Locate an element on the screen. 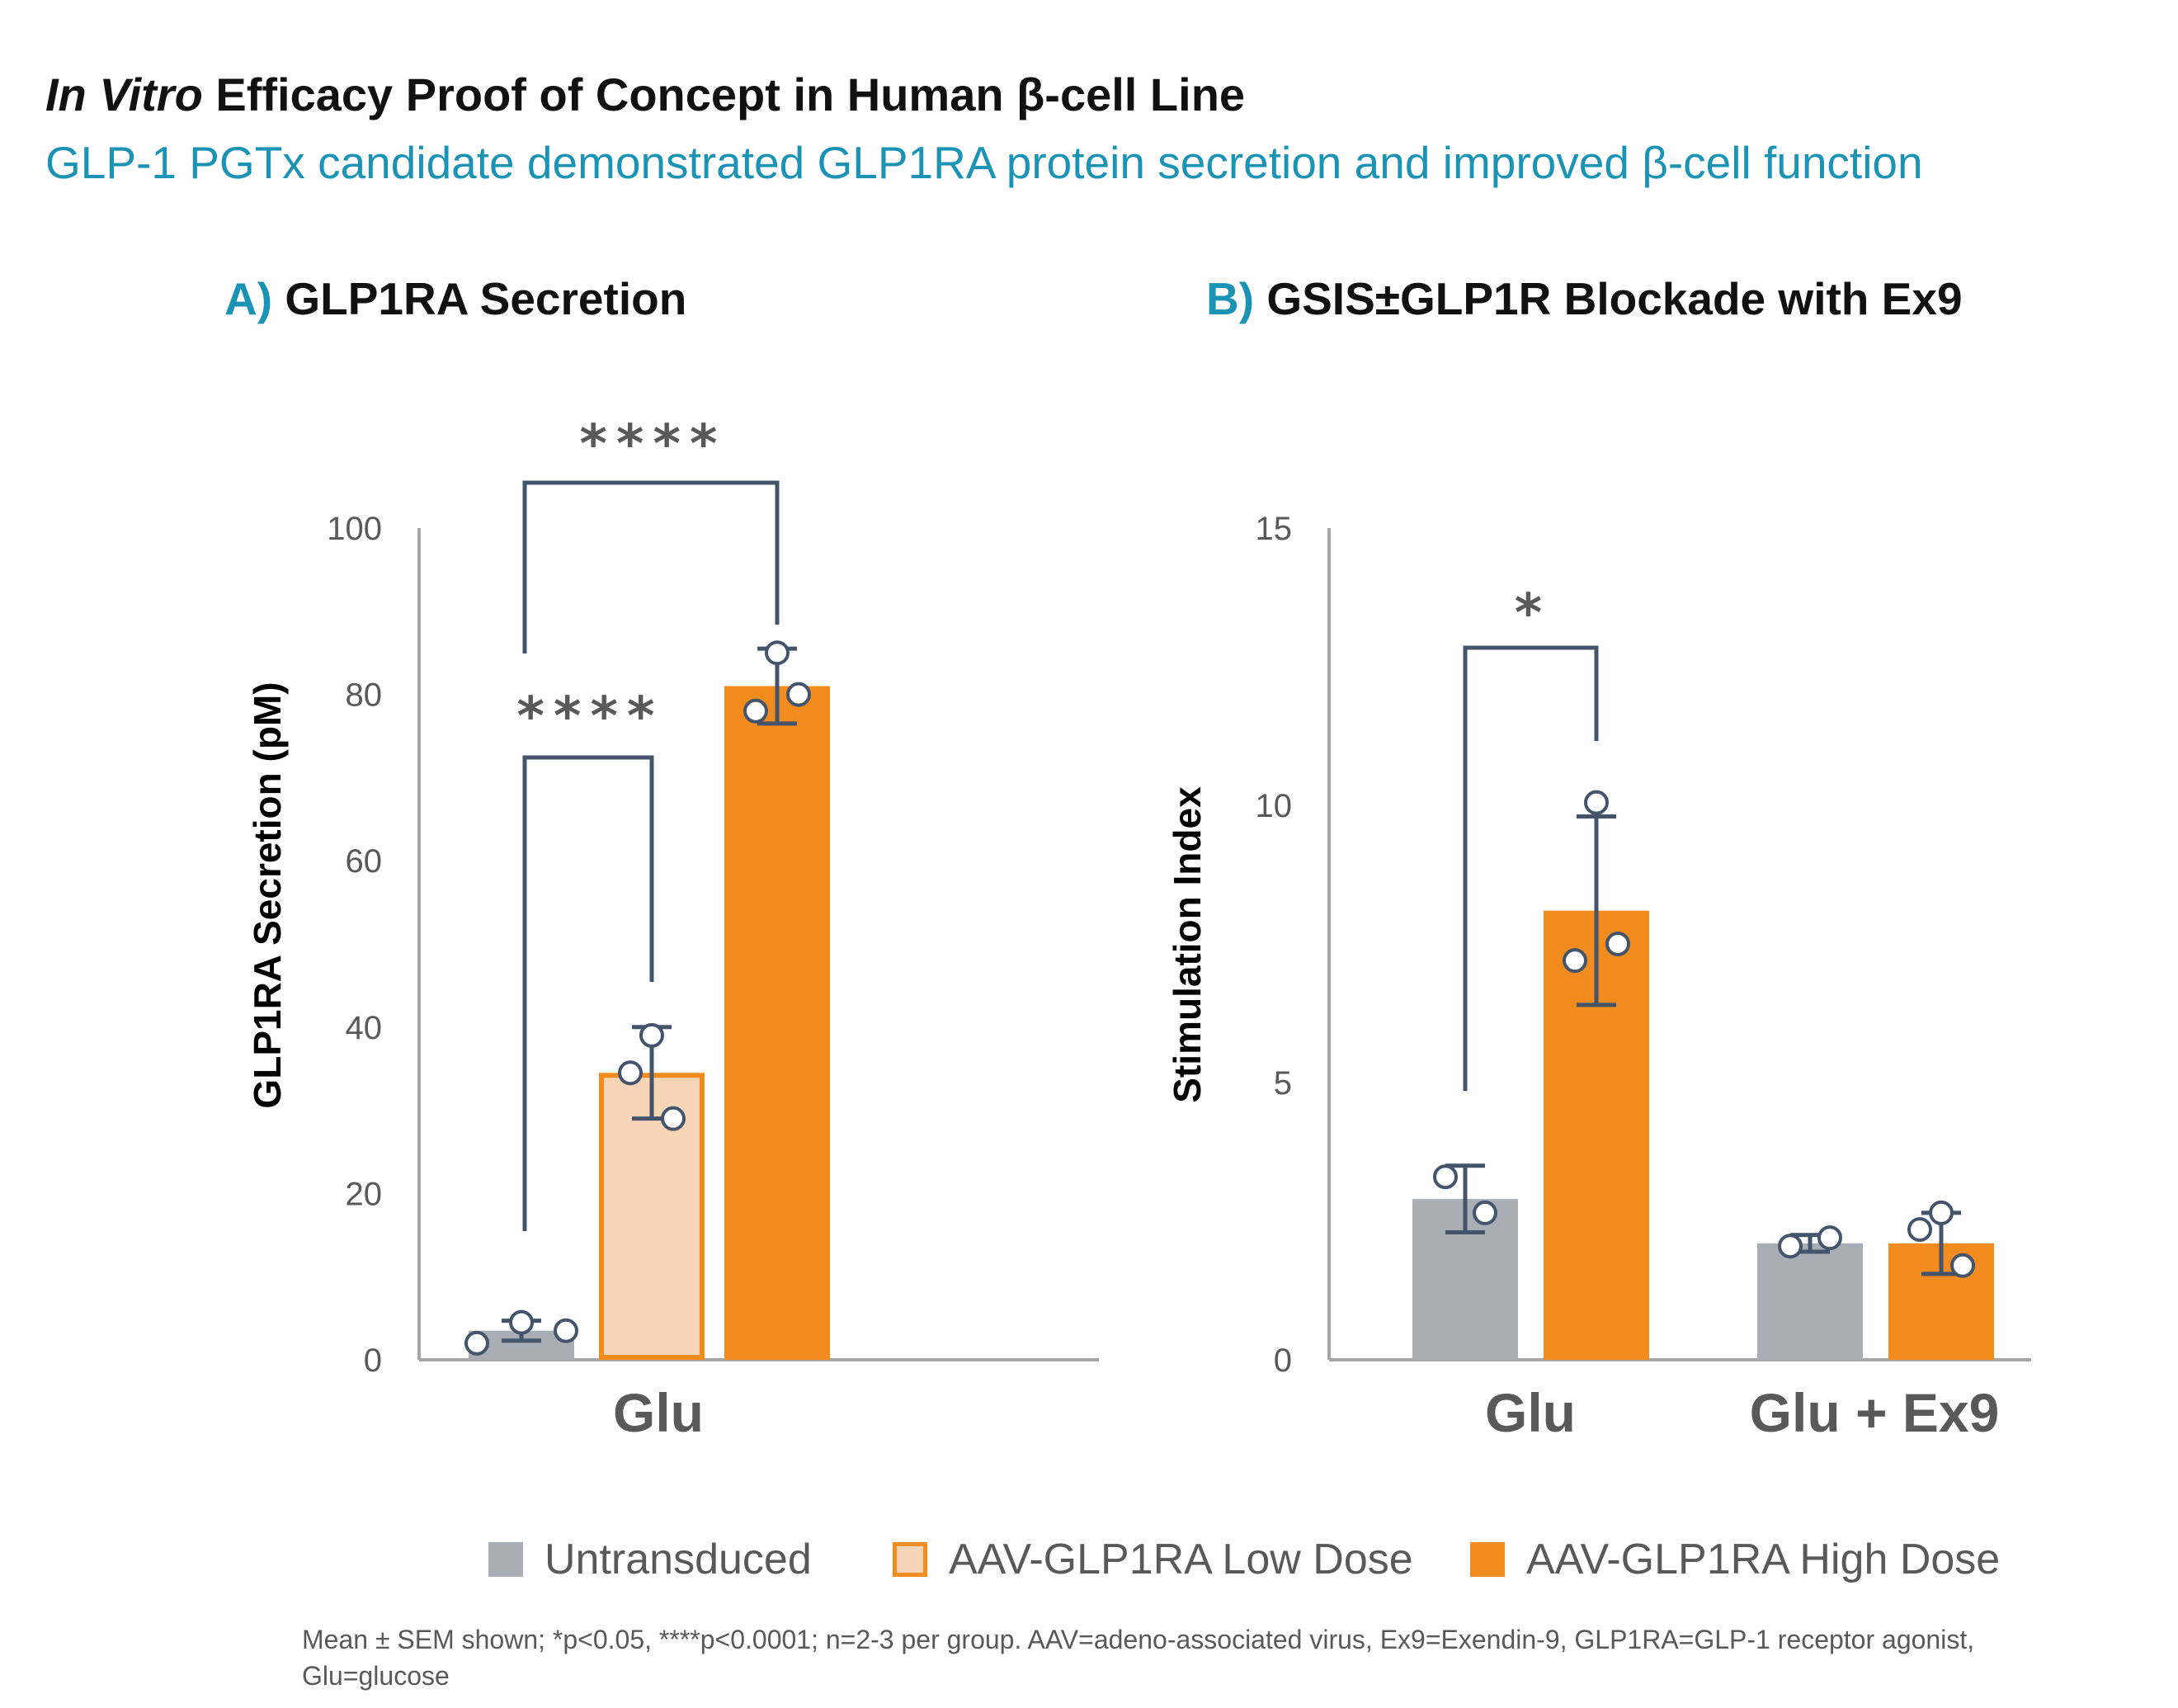 This screenshot has width=2178, height=1708. legend-label: Untransduced is located at coordinates (678, 1559).